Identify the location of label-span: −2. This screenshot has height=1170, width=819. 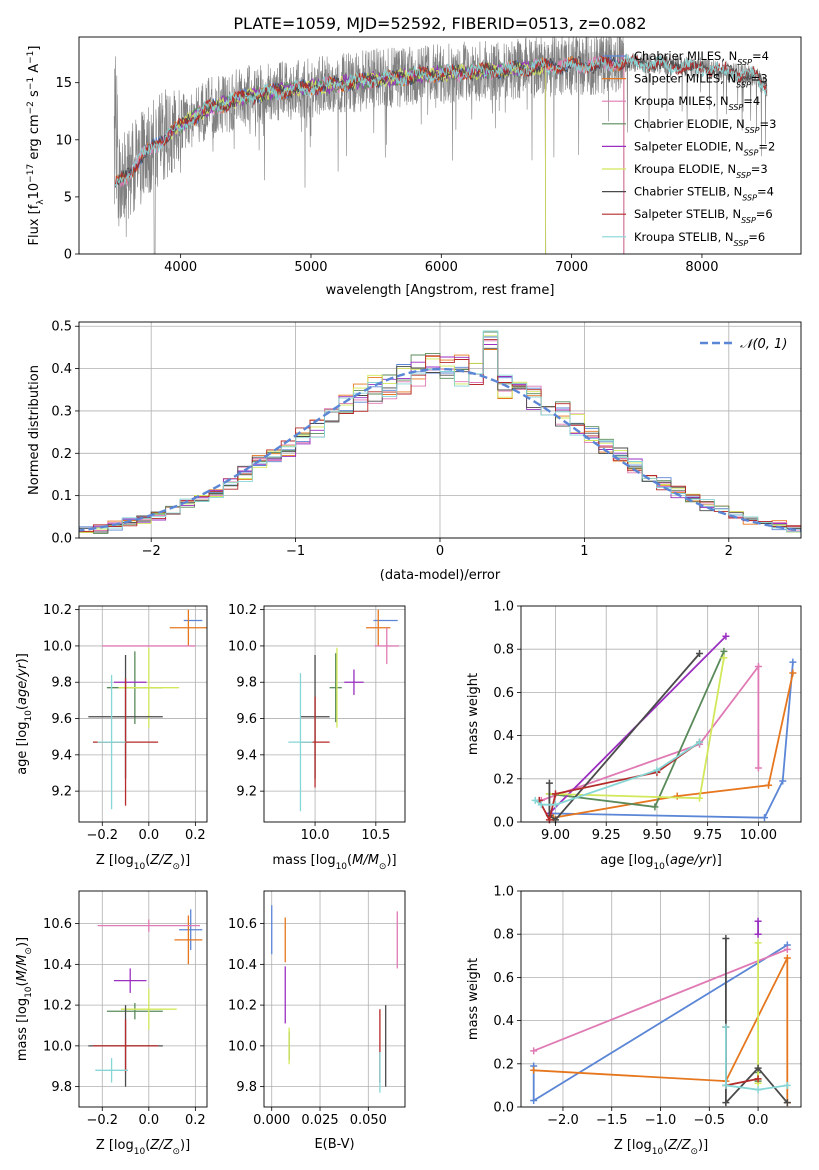
(31, 107).